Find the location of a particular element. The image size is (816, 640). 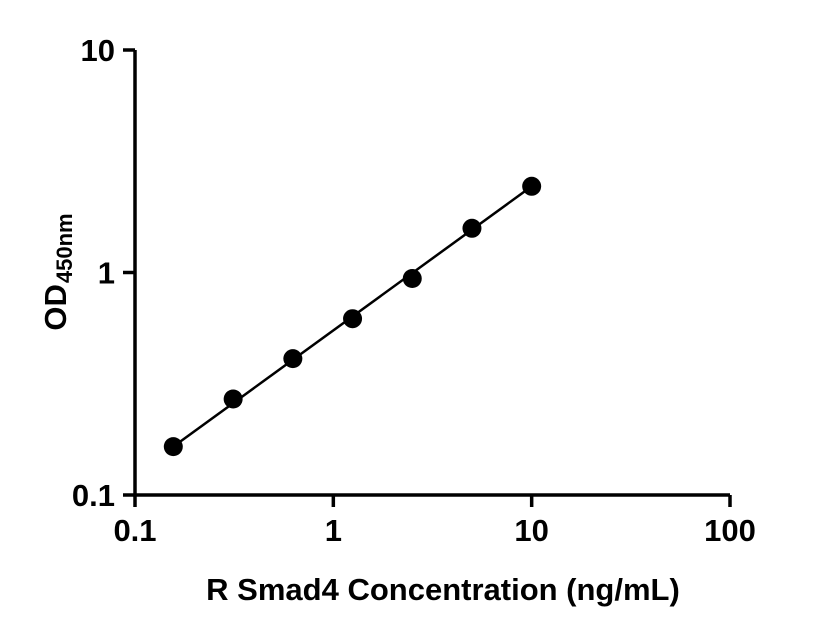

x-axis-tick-label: 0.1 is located at coordinates (134, 530).